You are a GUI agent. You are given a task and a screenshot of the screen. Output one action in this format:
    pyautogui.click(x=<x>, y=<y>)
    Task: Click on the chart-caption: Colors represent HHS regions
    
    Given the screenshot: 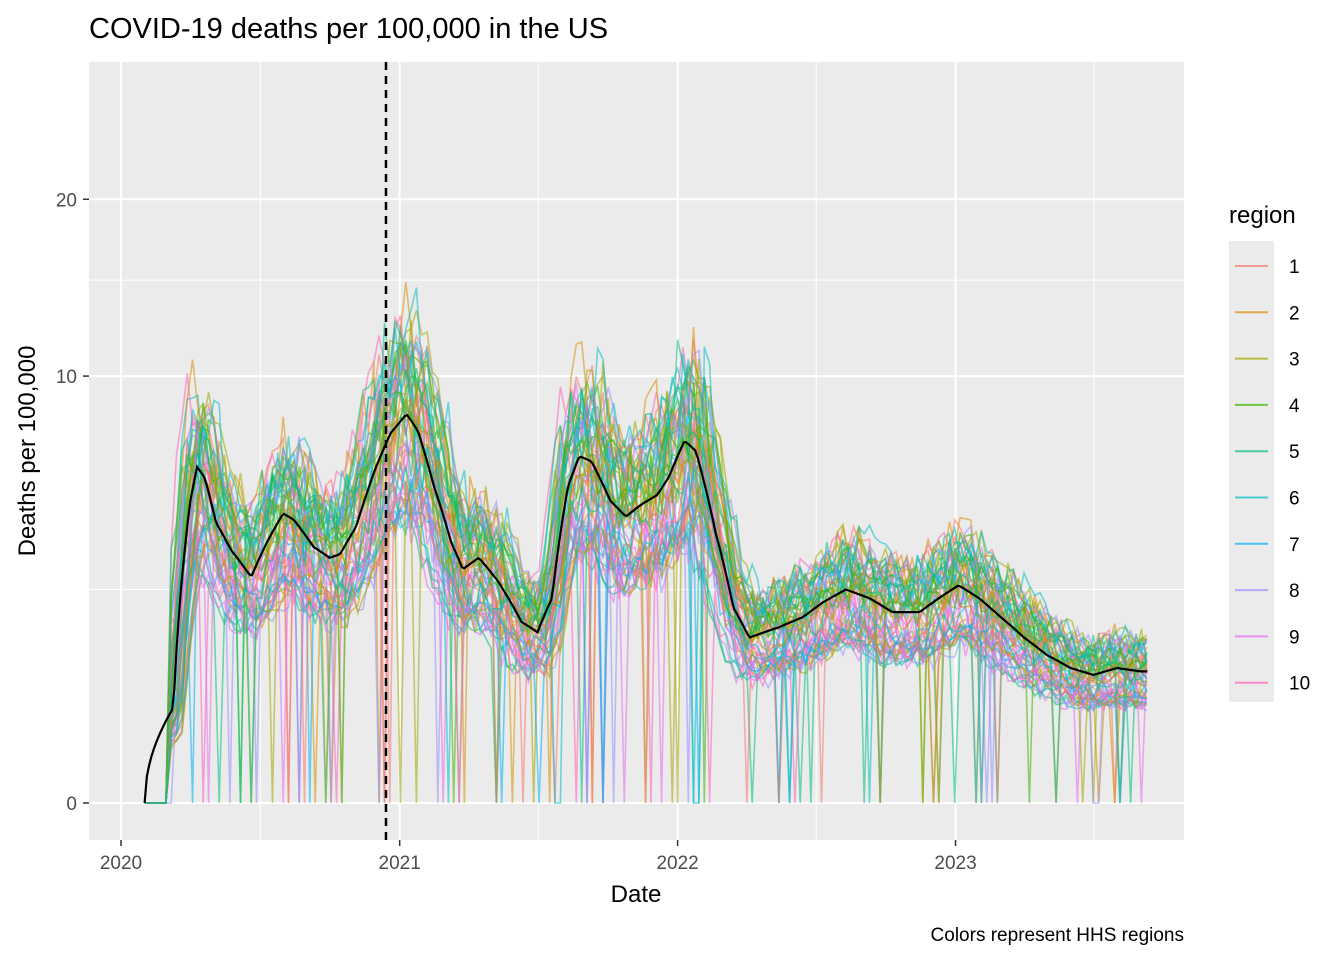 What is the action you would take?
    pyautogui.click(x=1057, y=935)
    